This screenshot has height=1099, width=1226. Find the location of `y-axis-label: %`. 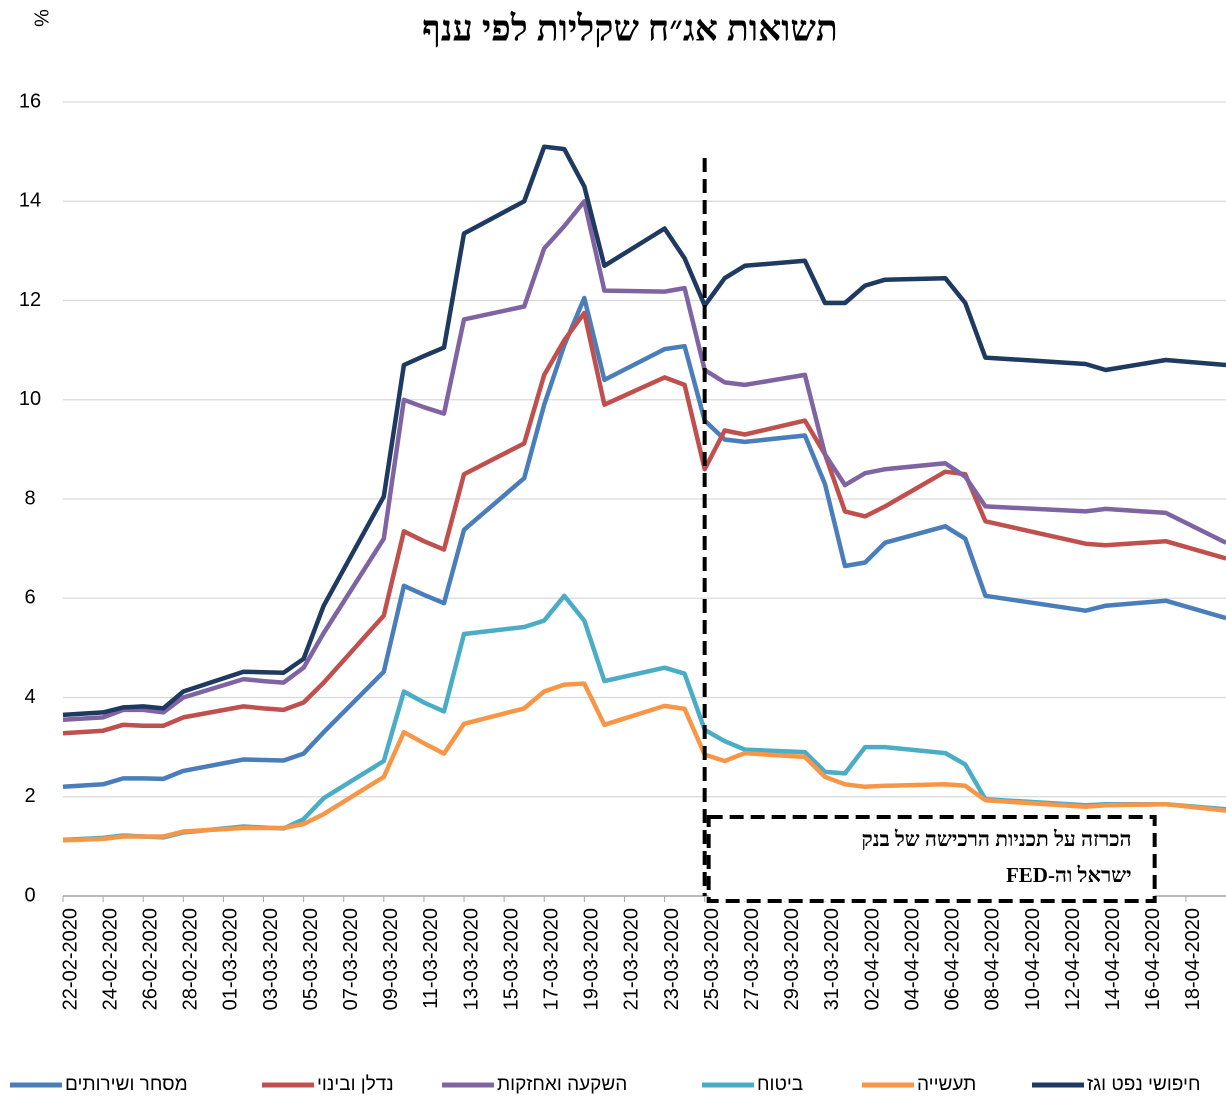

y-axis-label: % is located at coordinates (41, 18).